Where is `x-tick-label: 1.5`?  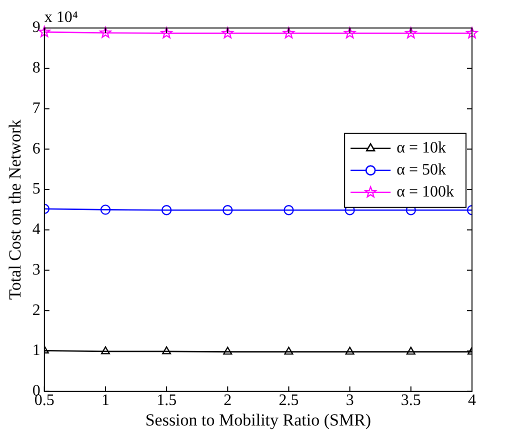 x-tick-label: 1.5 is located at coordinates (166, 401).